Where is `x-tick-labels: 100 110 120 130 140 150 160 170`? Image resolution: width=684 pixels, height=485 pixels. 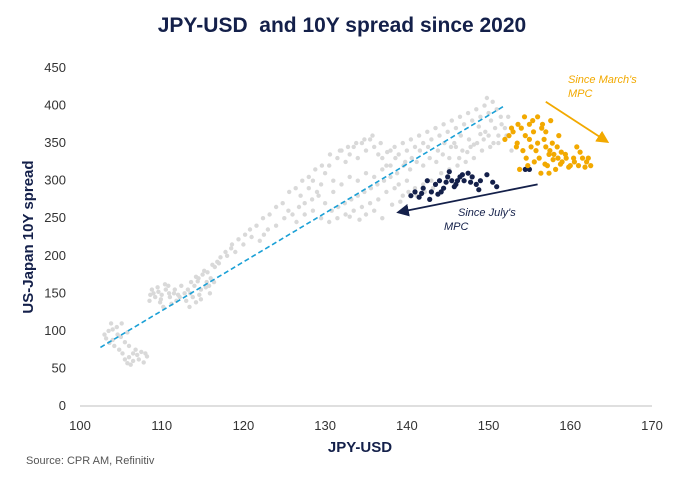
x-tick-labels: 100 110 120 130 140 150 160 170 is located at coordinates (366, 425).